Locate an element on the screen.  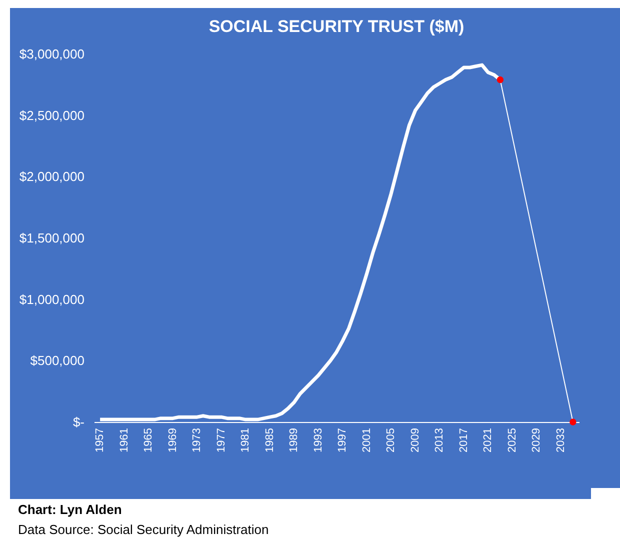
x-tick-label: 2029 is located at coordinates (536, 440).